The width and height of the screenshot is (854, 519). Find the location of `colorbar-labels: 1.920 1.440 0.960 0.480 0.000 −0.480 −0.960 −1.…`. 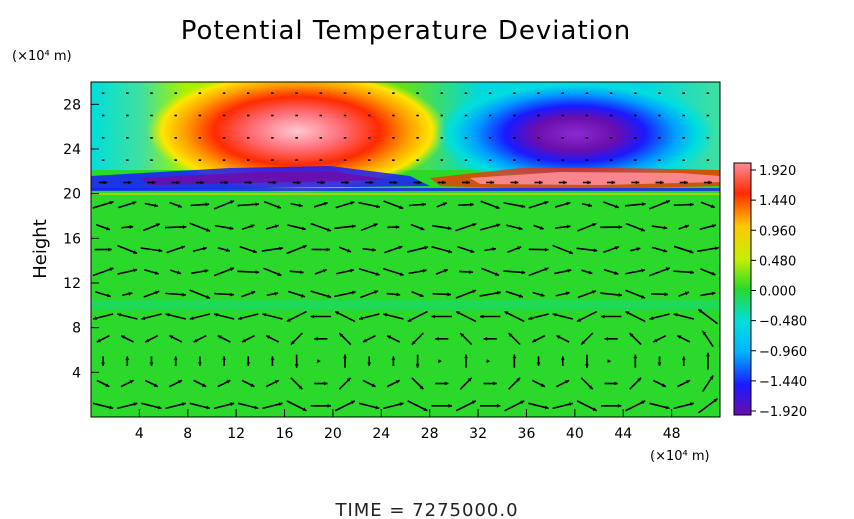

colorbar-labels: 1.920 1.440 0.960 0.480 0.000 −0.480 −0.960 −1.… is located at coordinates (779, 292).